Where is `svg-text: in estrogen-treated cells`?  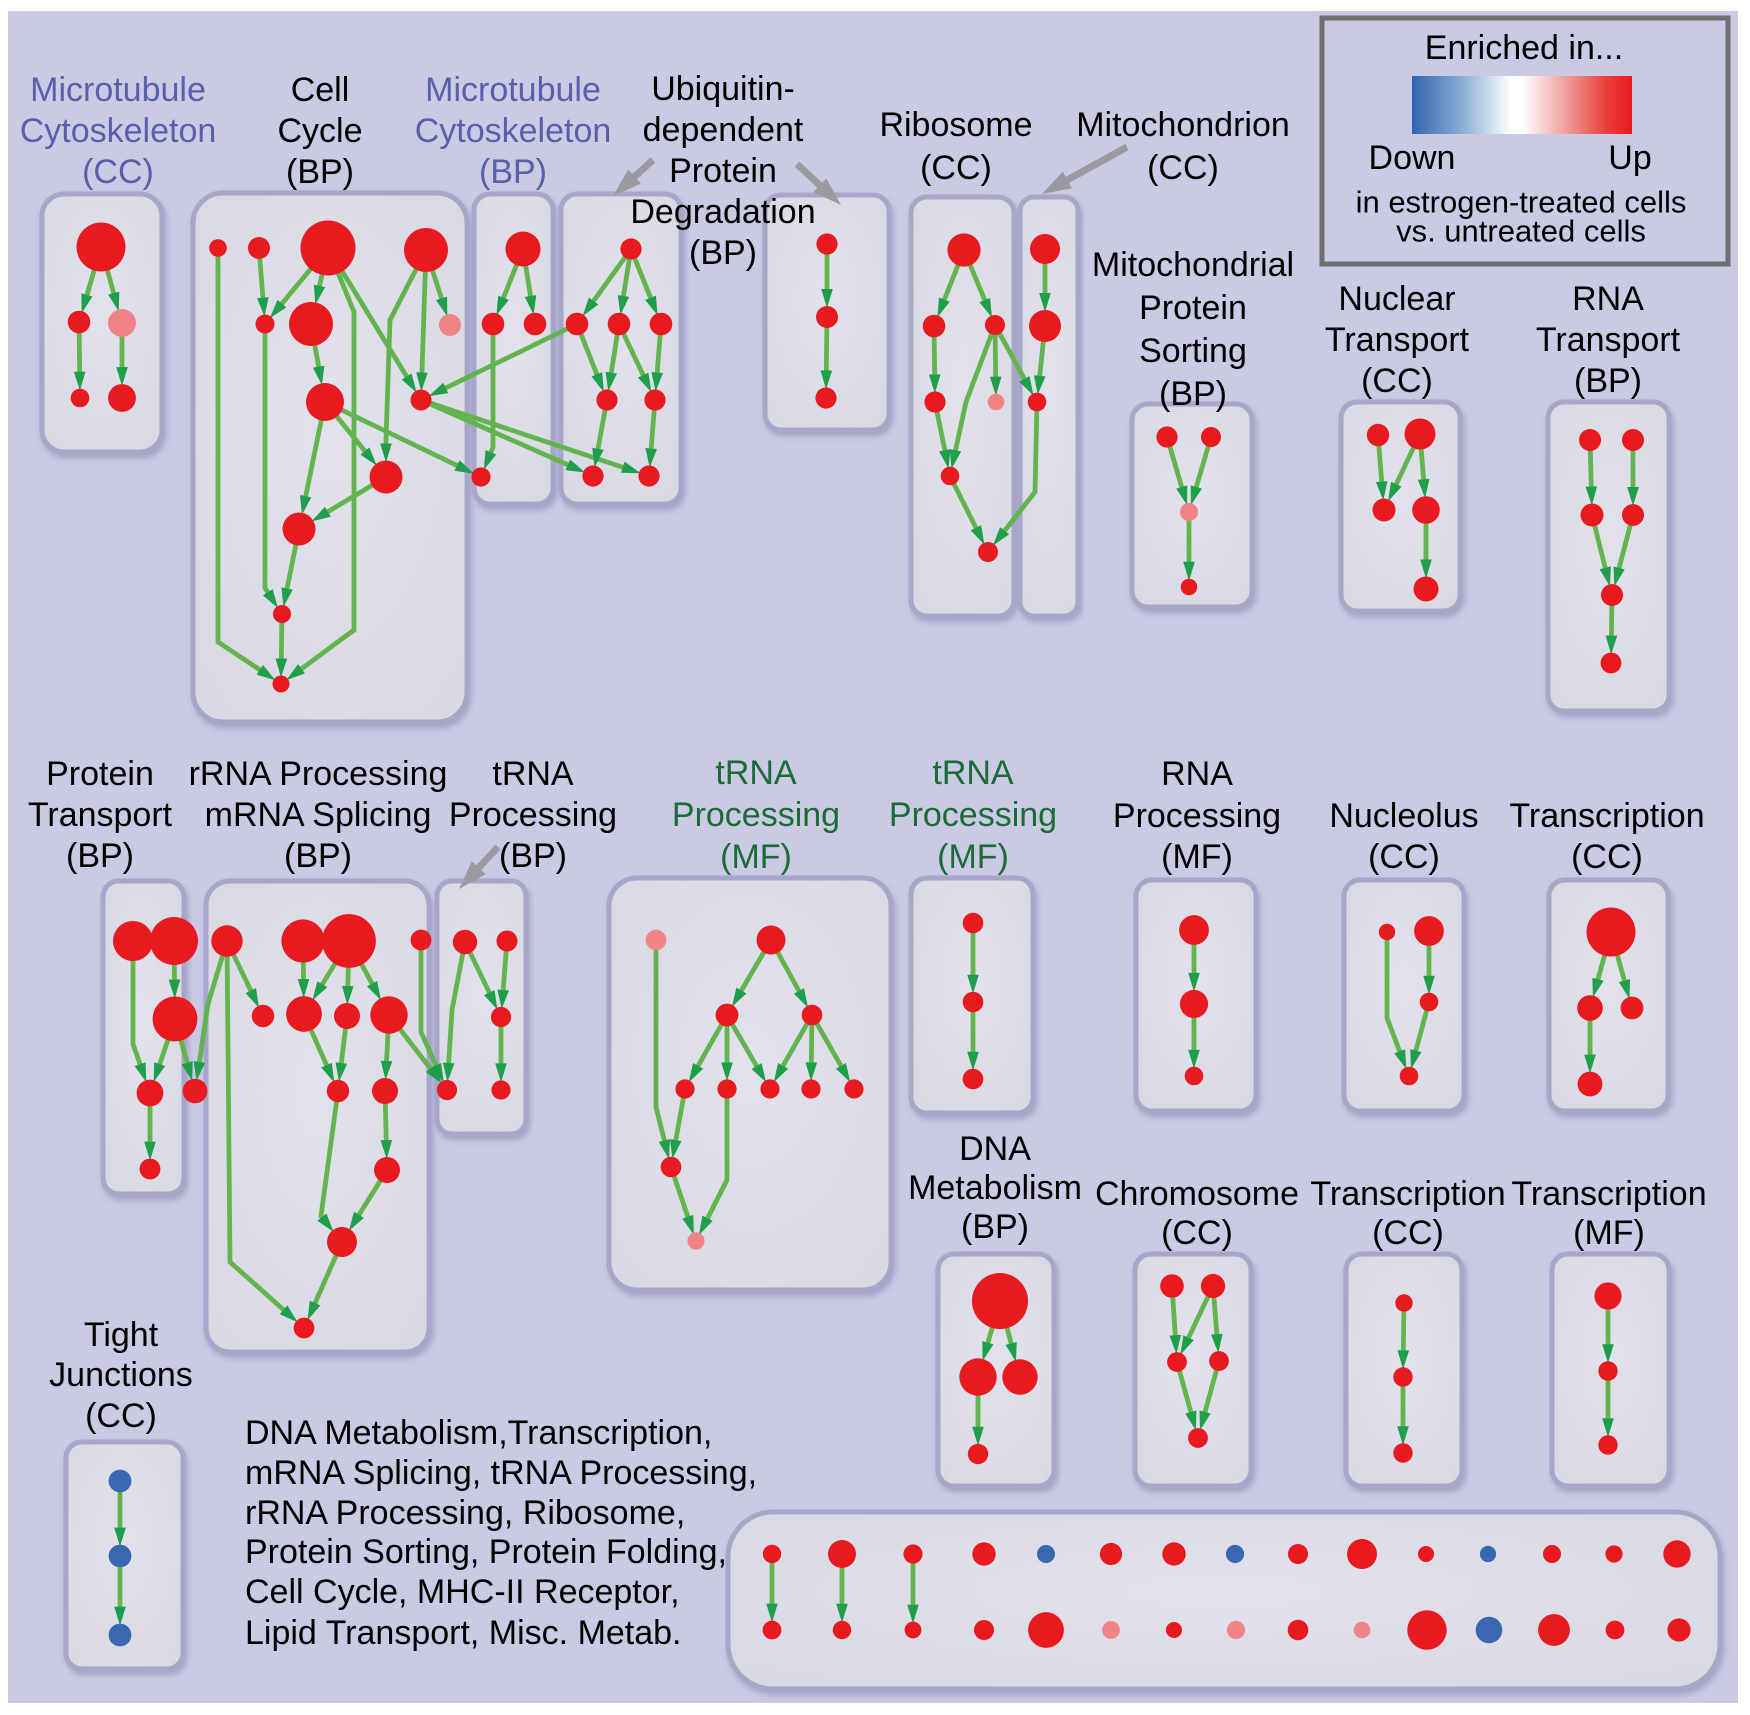 svg-text: in estrogen-treated cells is located at coordinates (1521, 202).